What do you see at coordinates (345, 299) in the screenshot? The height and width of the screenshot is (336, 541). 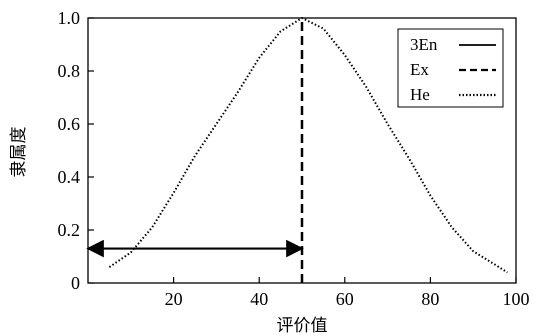 I see `x-tick-label: 60` at bounding box center [345, 299].